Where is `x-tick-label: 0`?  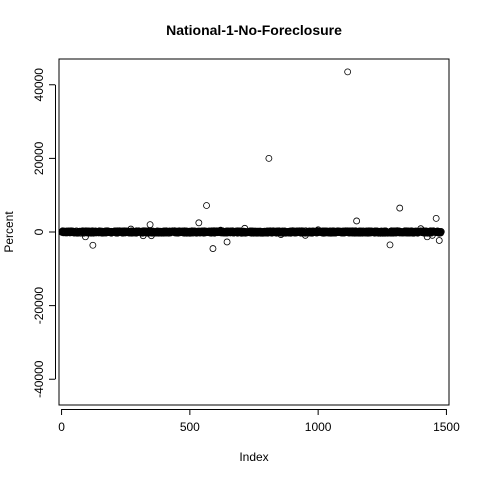
x-tick-label: 0 is located at coordinates (61, 427).